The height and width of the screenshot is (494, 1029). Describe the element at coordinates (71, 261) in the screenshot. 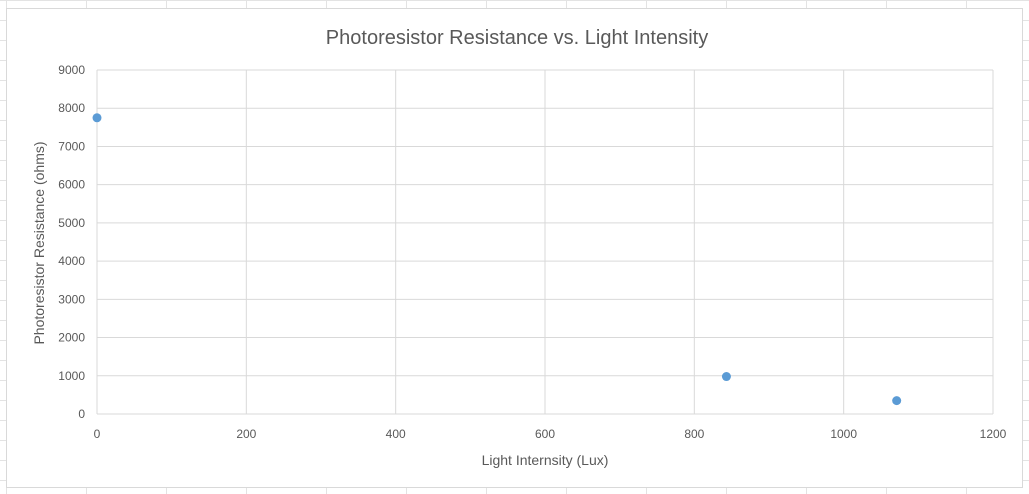

I see `y-tick-label: 4000` at that location.